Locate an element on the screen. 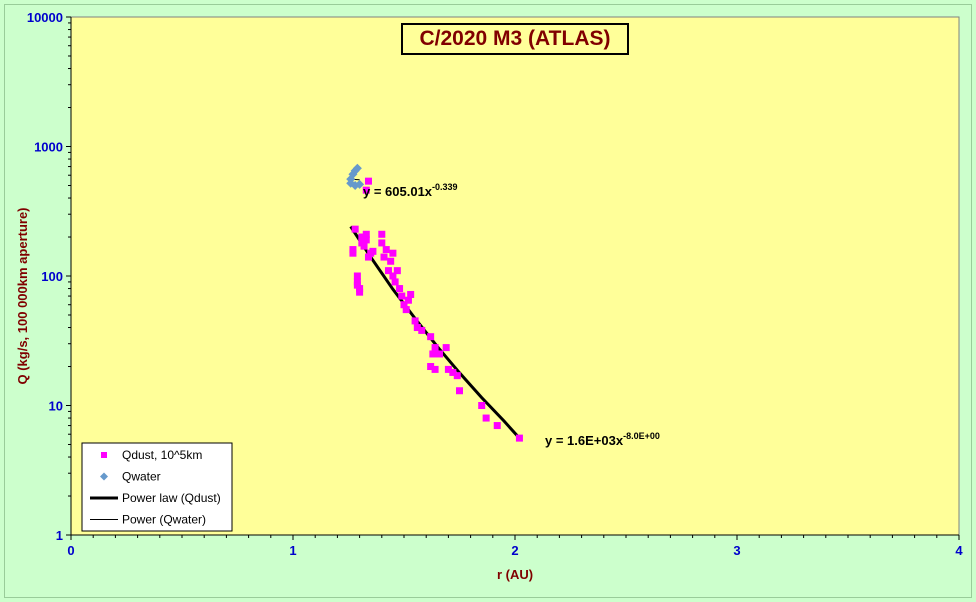 Image resolution: width=976 pixels, height=602 pixels. equation-qdust: y = 1.6E+03x-8.0E+00 is located at coordinates (602, 439).